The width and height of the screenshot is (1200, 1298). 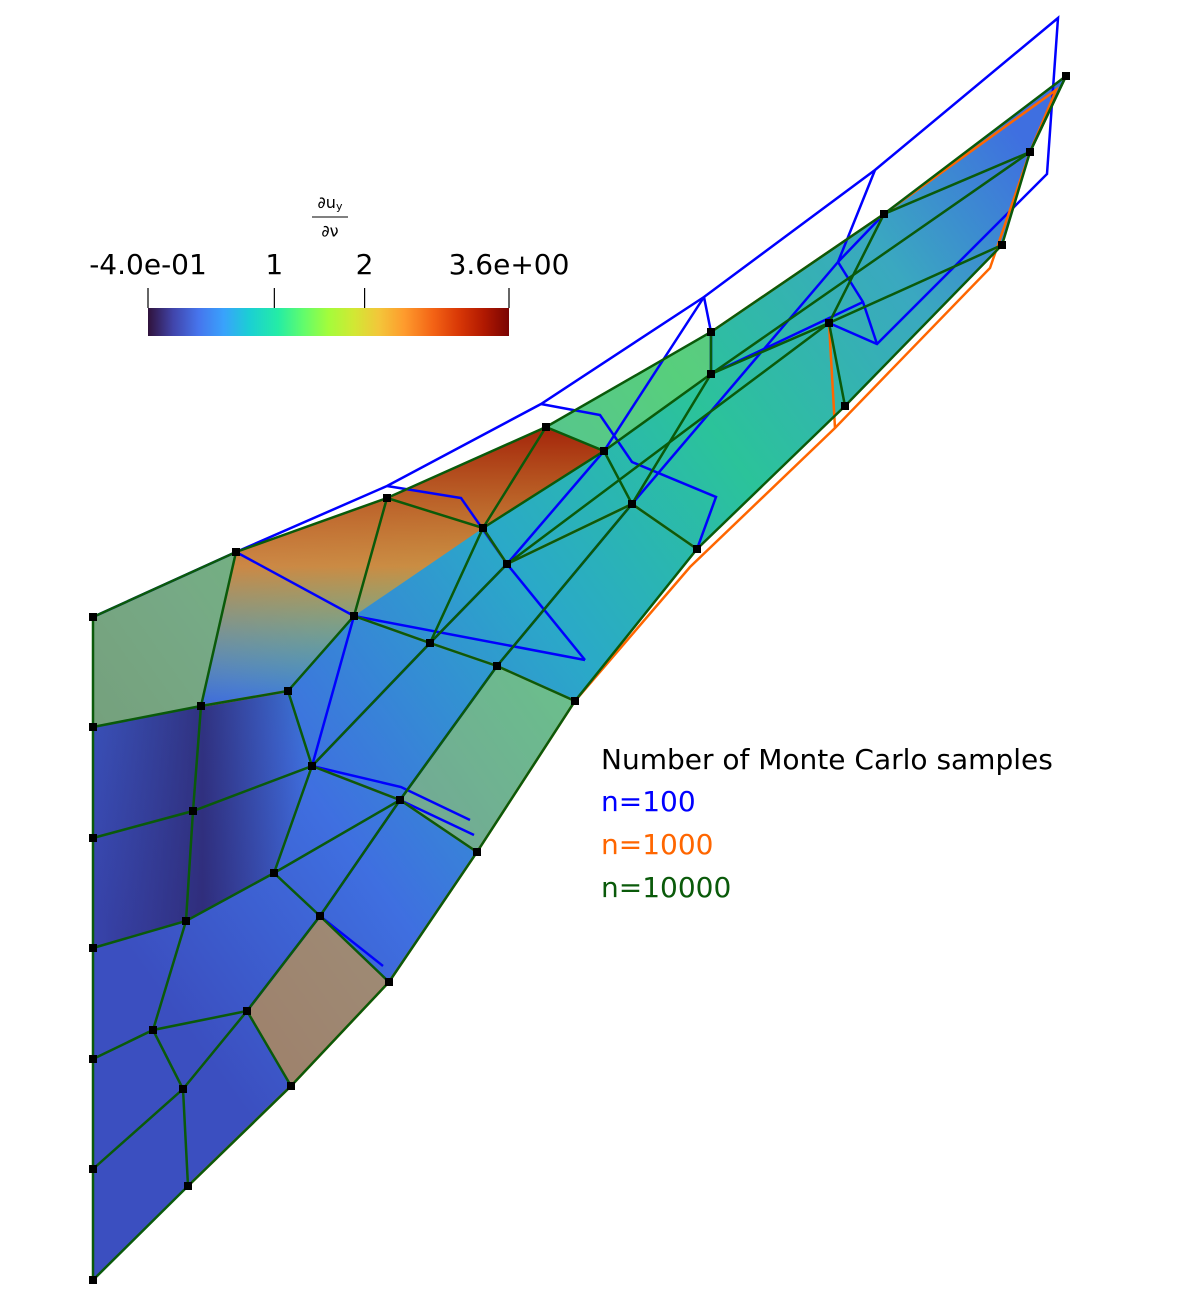 What do you see at coordinates (648, 801) in the screenshot?
I see `legend-entry: n=100` at bounding box center [648, 801].